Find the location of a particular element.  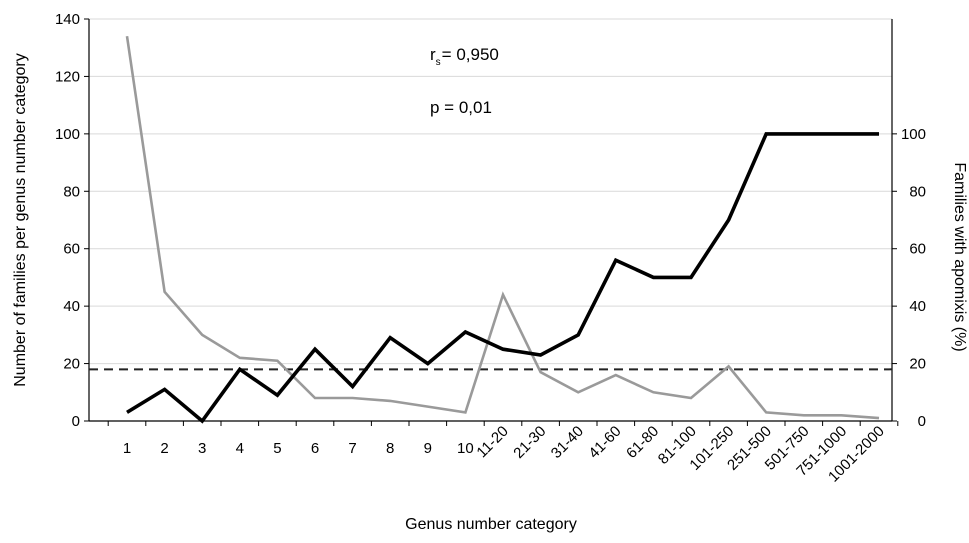

annotation-rs-value: = 0,950 is located at coordinates (470, 54).